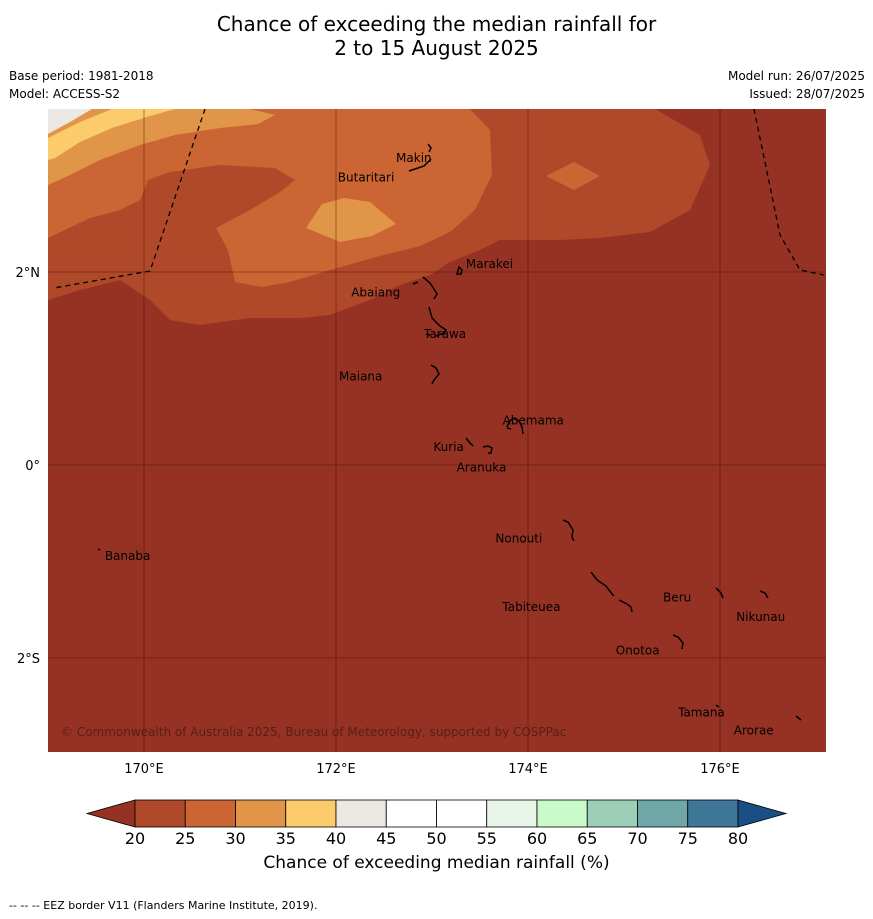  I want to click on colorbar-tick-label: 55, so click(487, 838).